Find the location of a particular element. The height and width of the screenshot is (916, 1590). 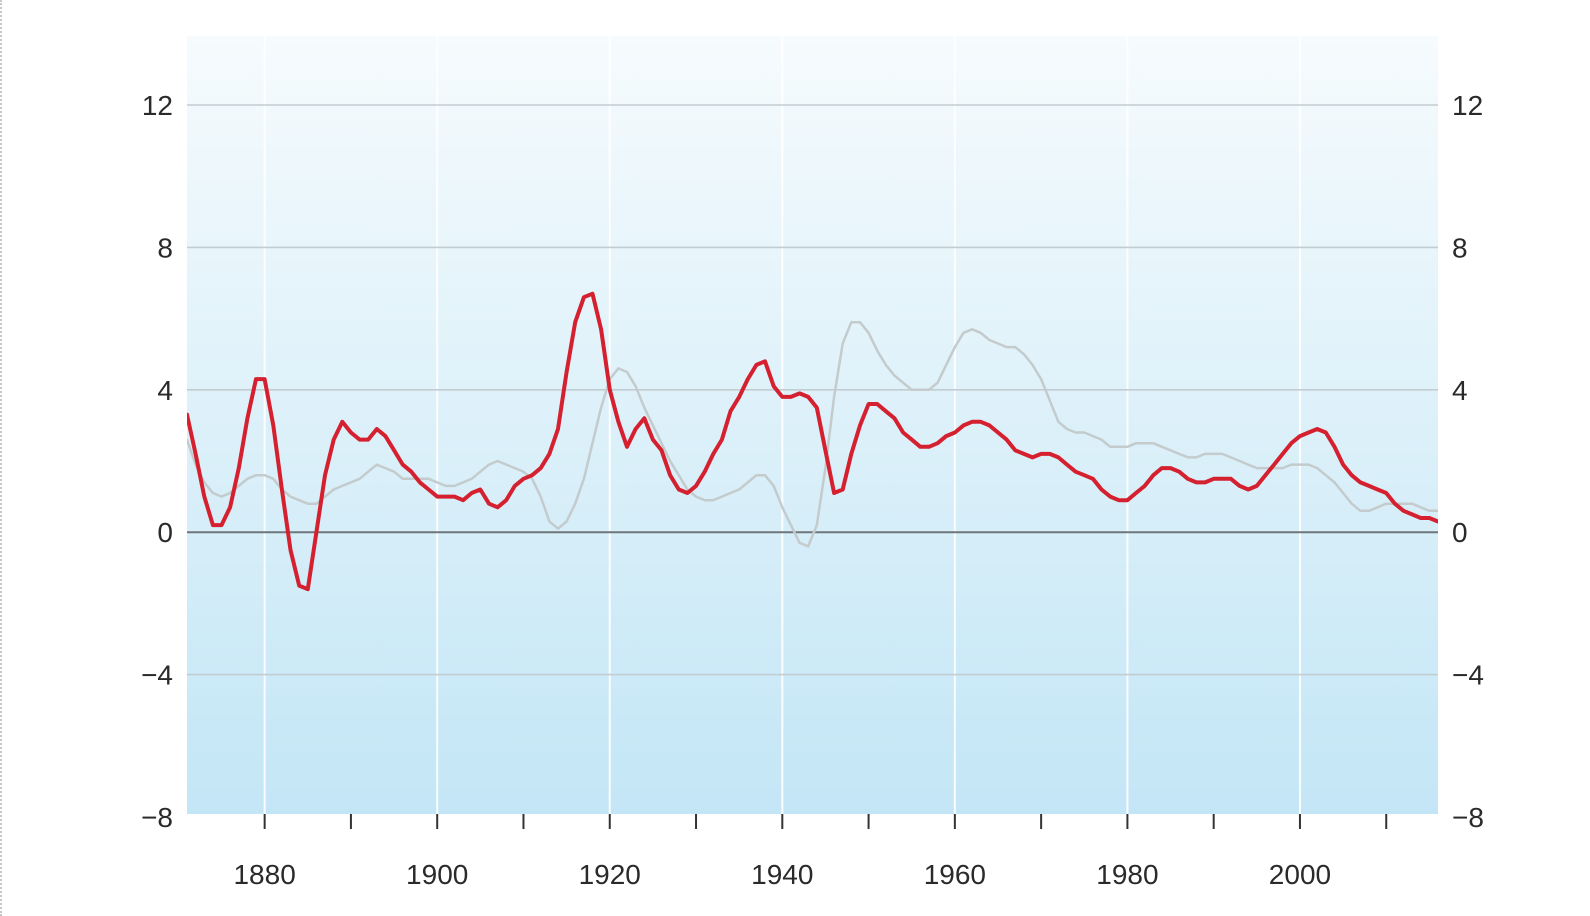

y-tick-label-right-4: −4 is located at coordinates (1468, 675).